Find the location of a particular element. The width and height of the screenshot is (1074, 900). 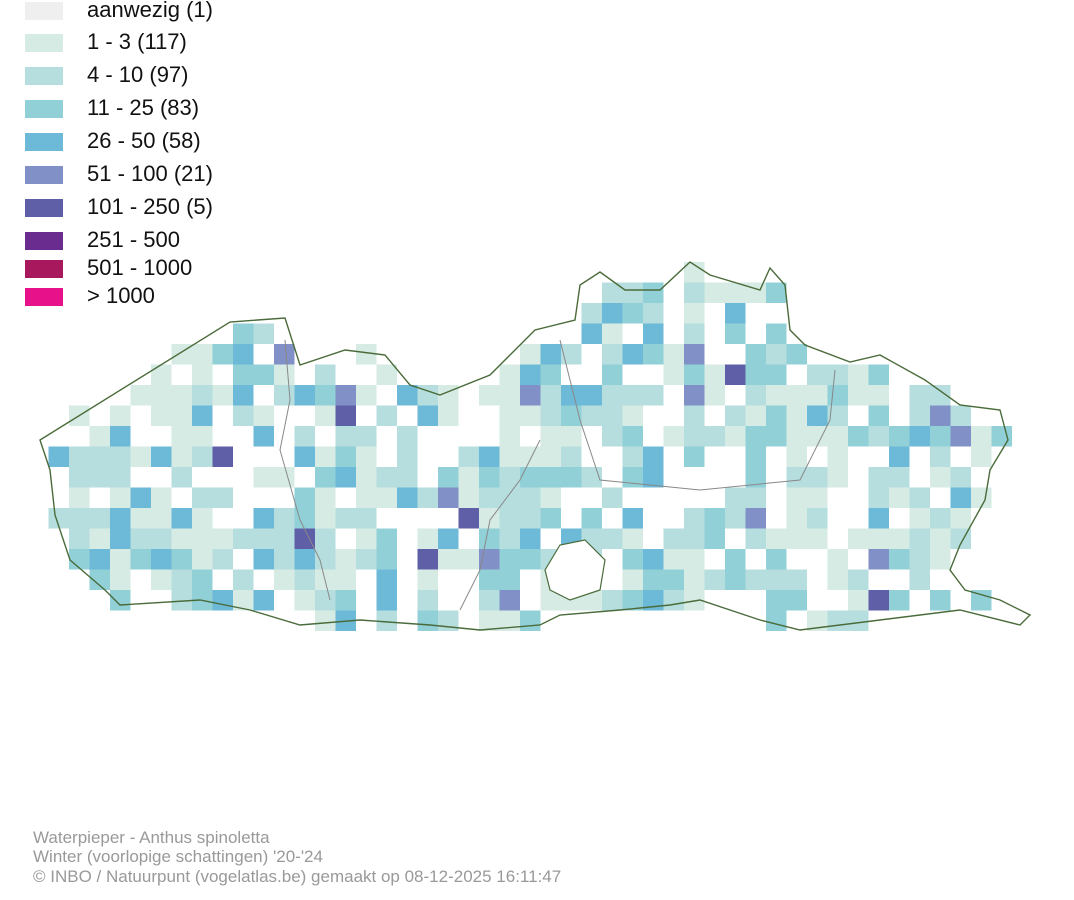

legend-label: 51 - 100 (21) is located at coordinates (150, 173).